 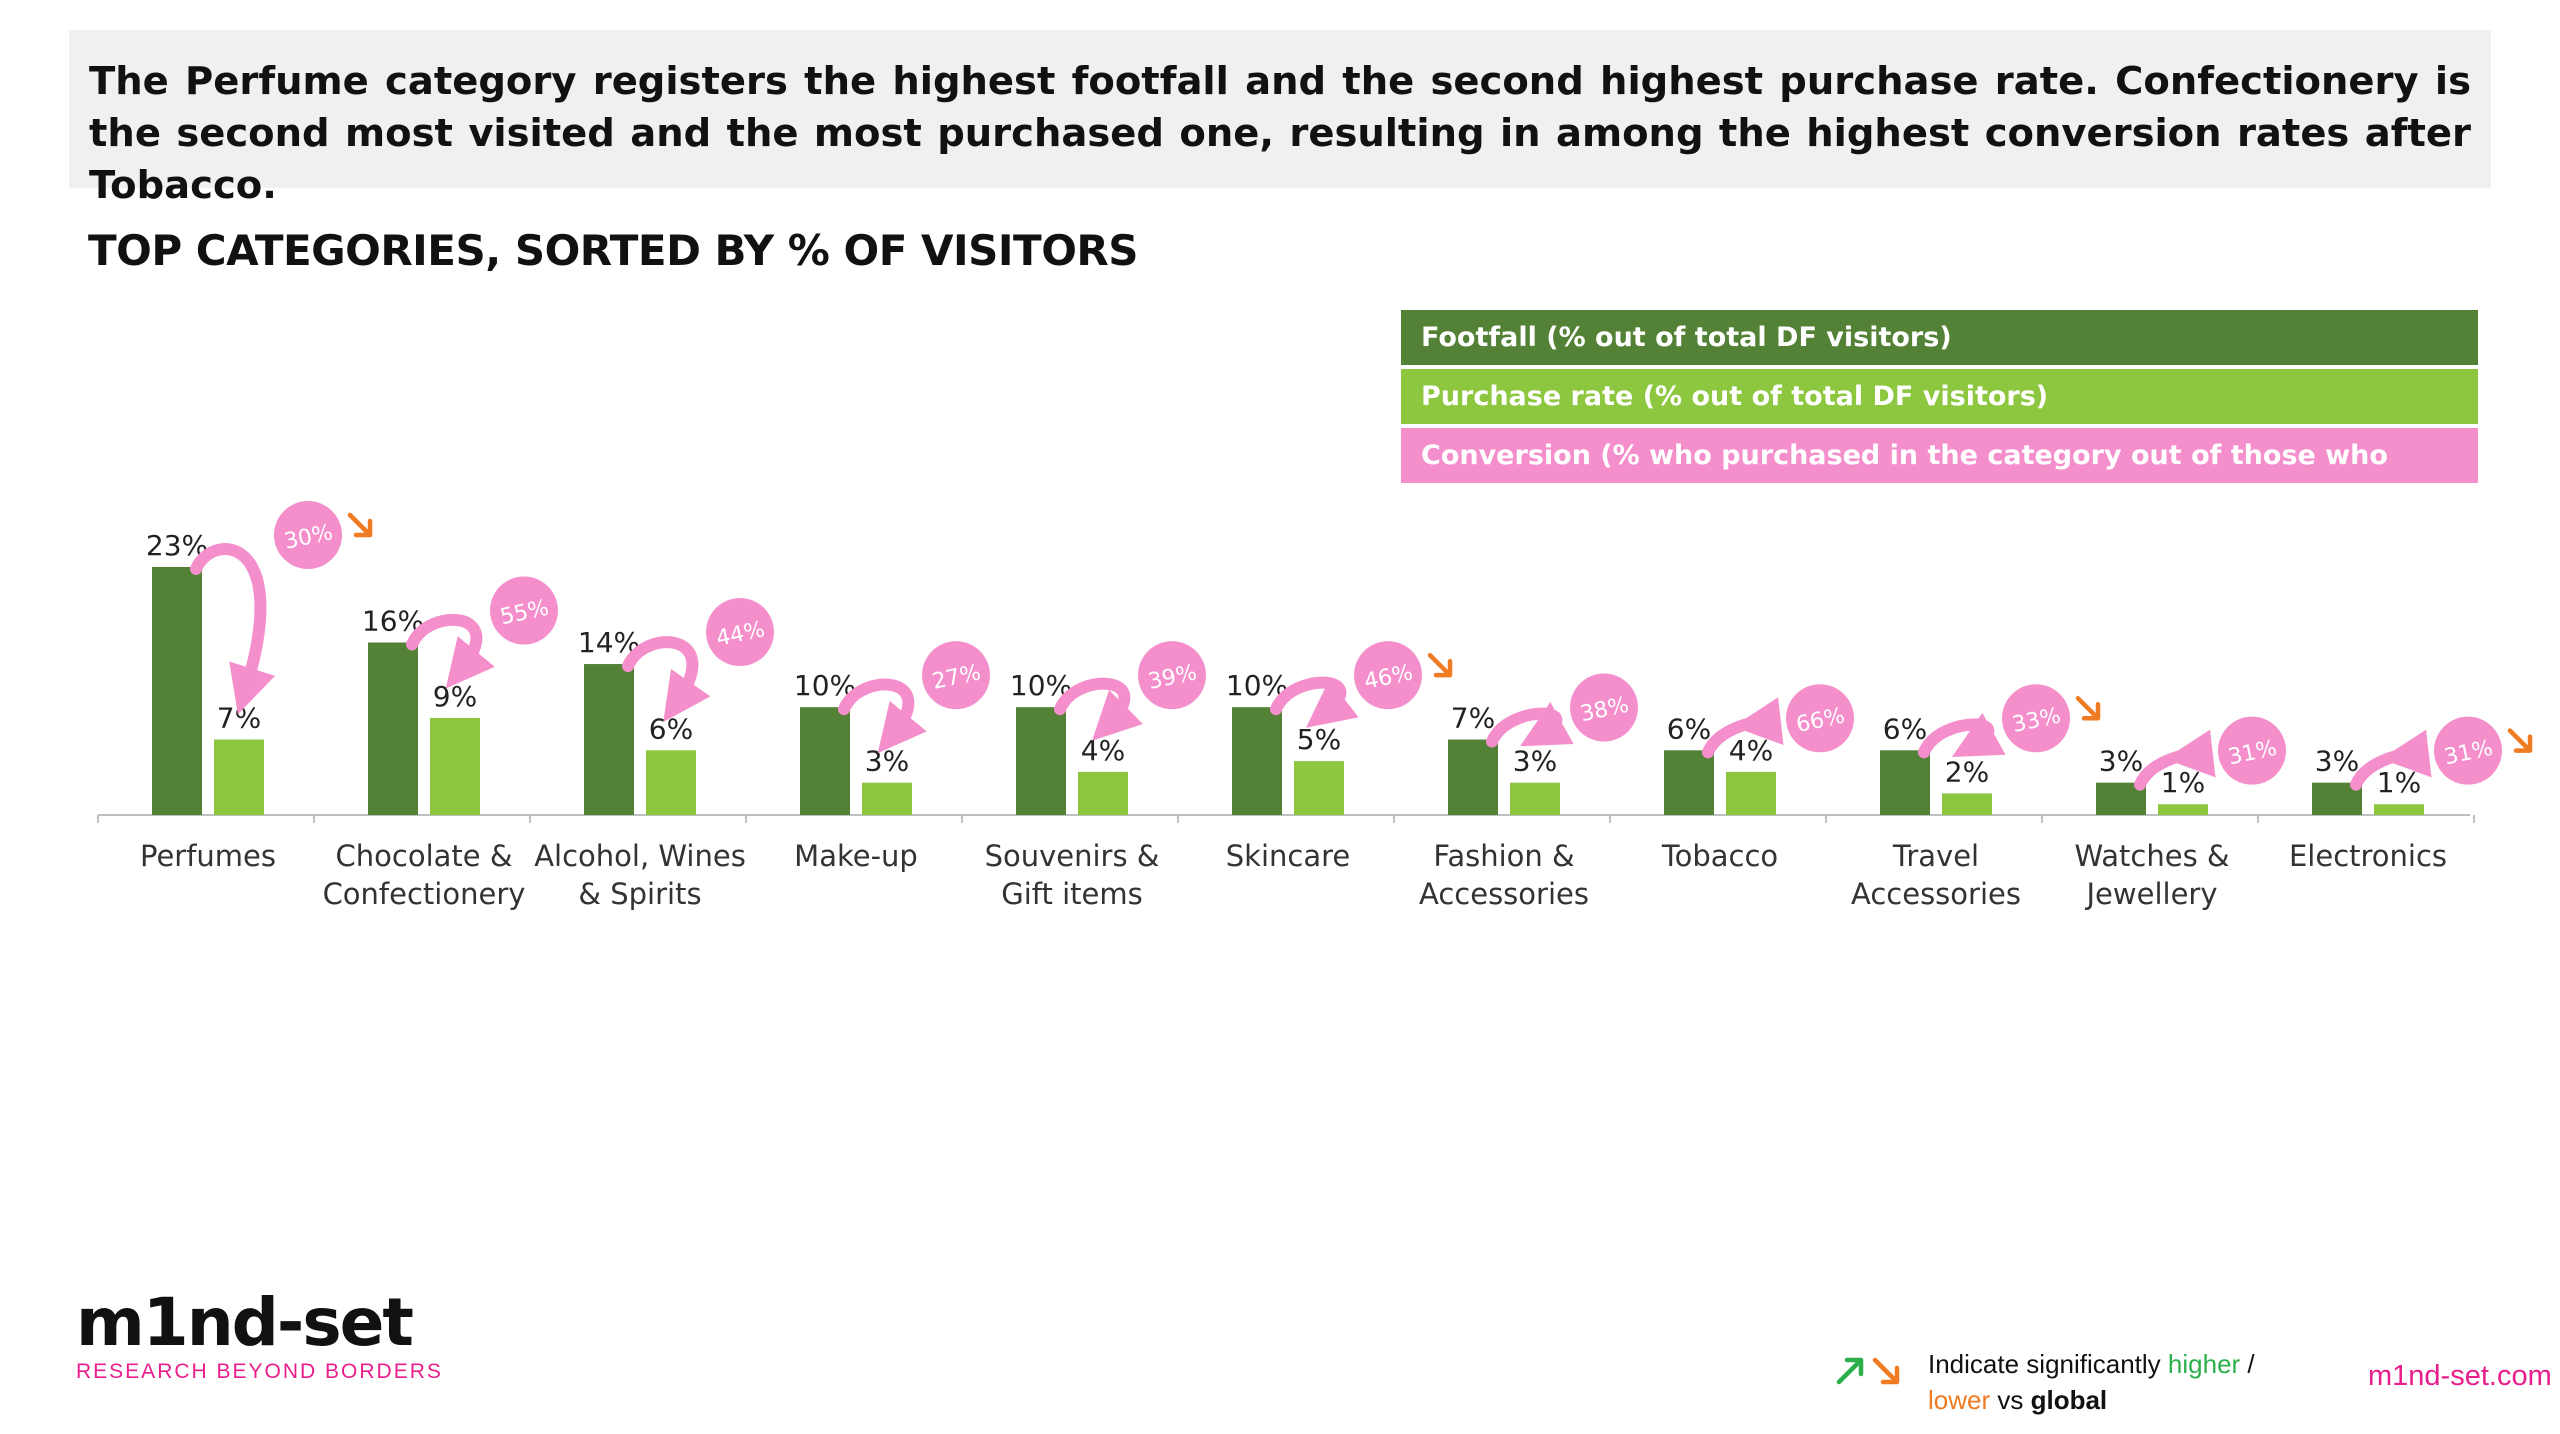 I want to click on data-label-purchase-rate: 6%, so click(x=671, y=728).